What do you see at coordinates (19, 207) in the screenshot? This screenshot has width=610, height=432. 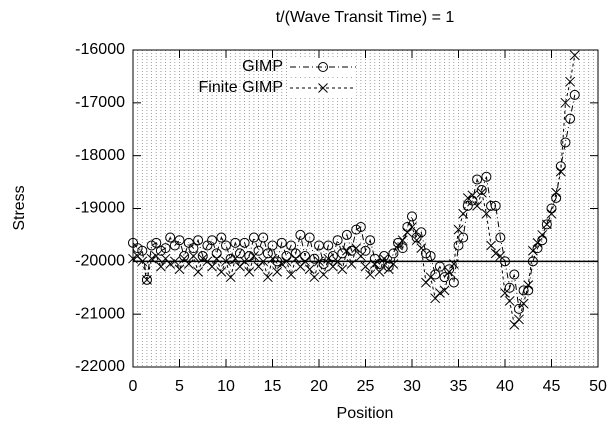 I see `y-axis-label: Stress` at bounding box center [19, 207].